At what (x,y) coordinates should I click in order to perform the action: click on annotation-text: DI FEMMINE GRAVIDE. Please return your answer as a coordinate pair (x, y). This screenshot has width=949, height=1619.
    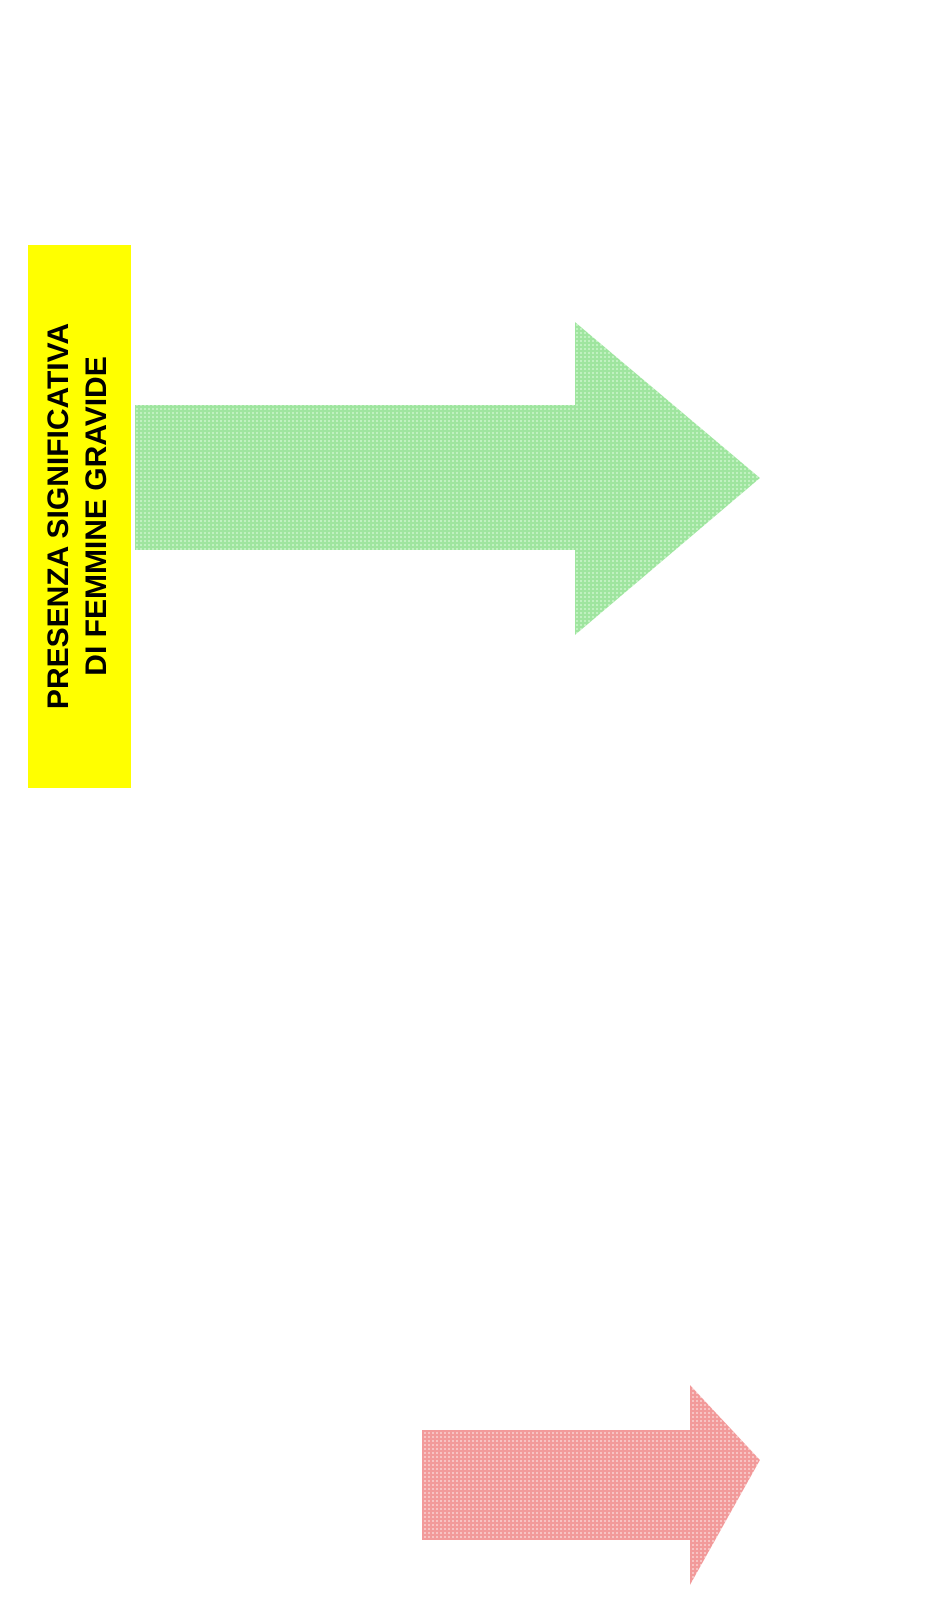
    Looking at the image, I should click on (96, 515).